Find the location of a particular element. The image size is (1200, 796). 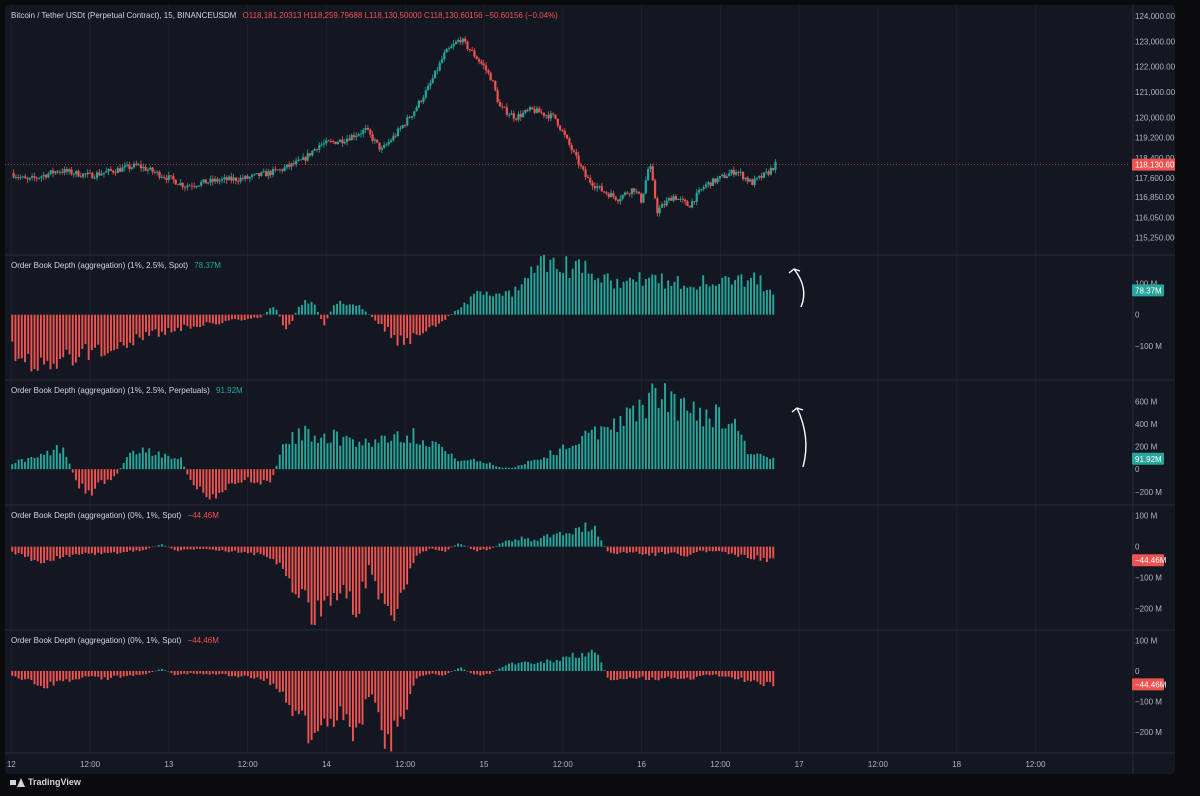

time-axis-label-12: 18 is located at coordinates (956, 764).